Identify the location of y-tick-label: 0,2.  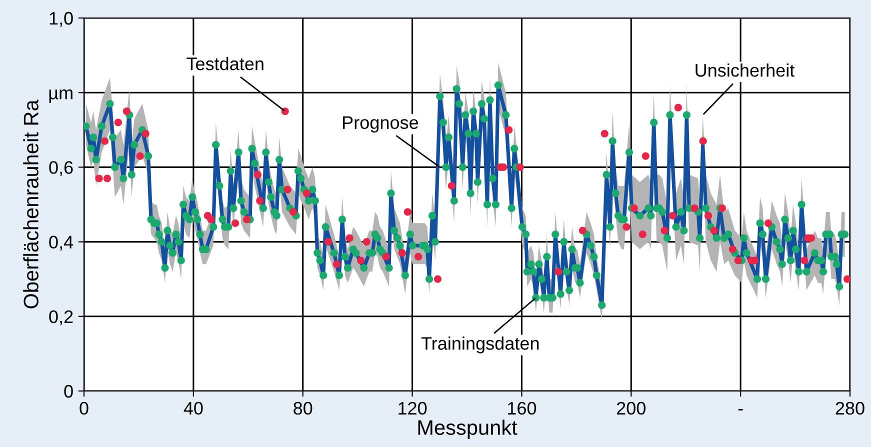
(61, 318).